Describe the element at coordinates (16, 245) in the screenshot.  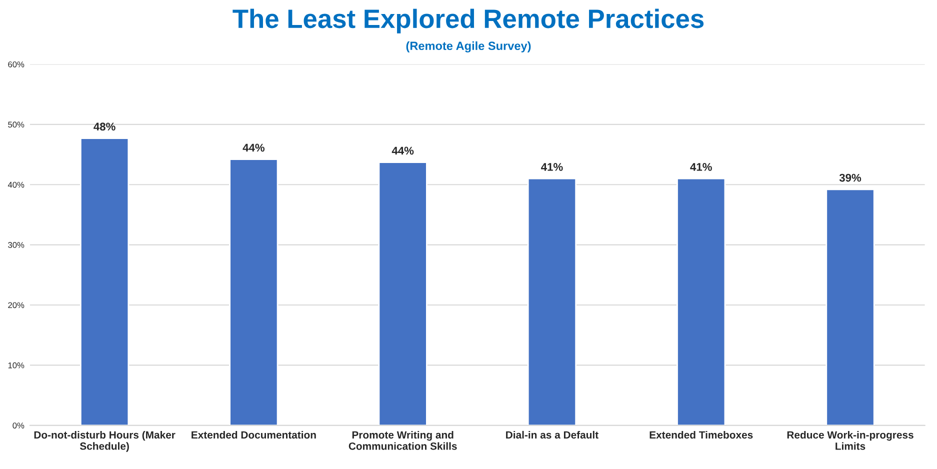
I see `y-tick-label: 30%` at that location.